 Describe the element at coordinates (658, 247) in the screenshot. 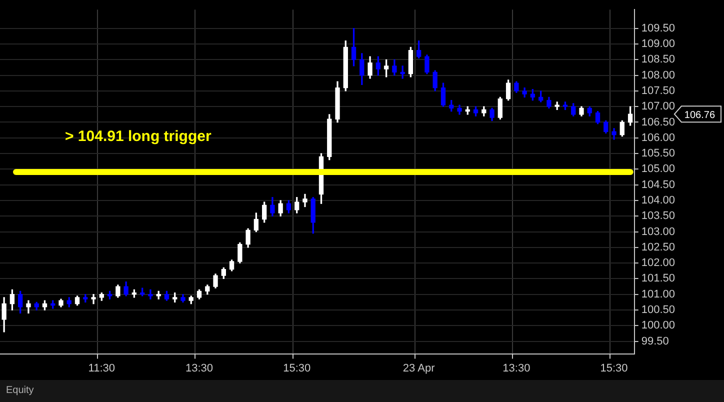

I see `y-tick-label: 102.50` at that location.